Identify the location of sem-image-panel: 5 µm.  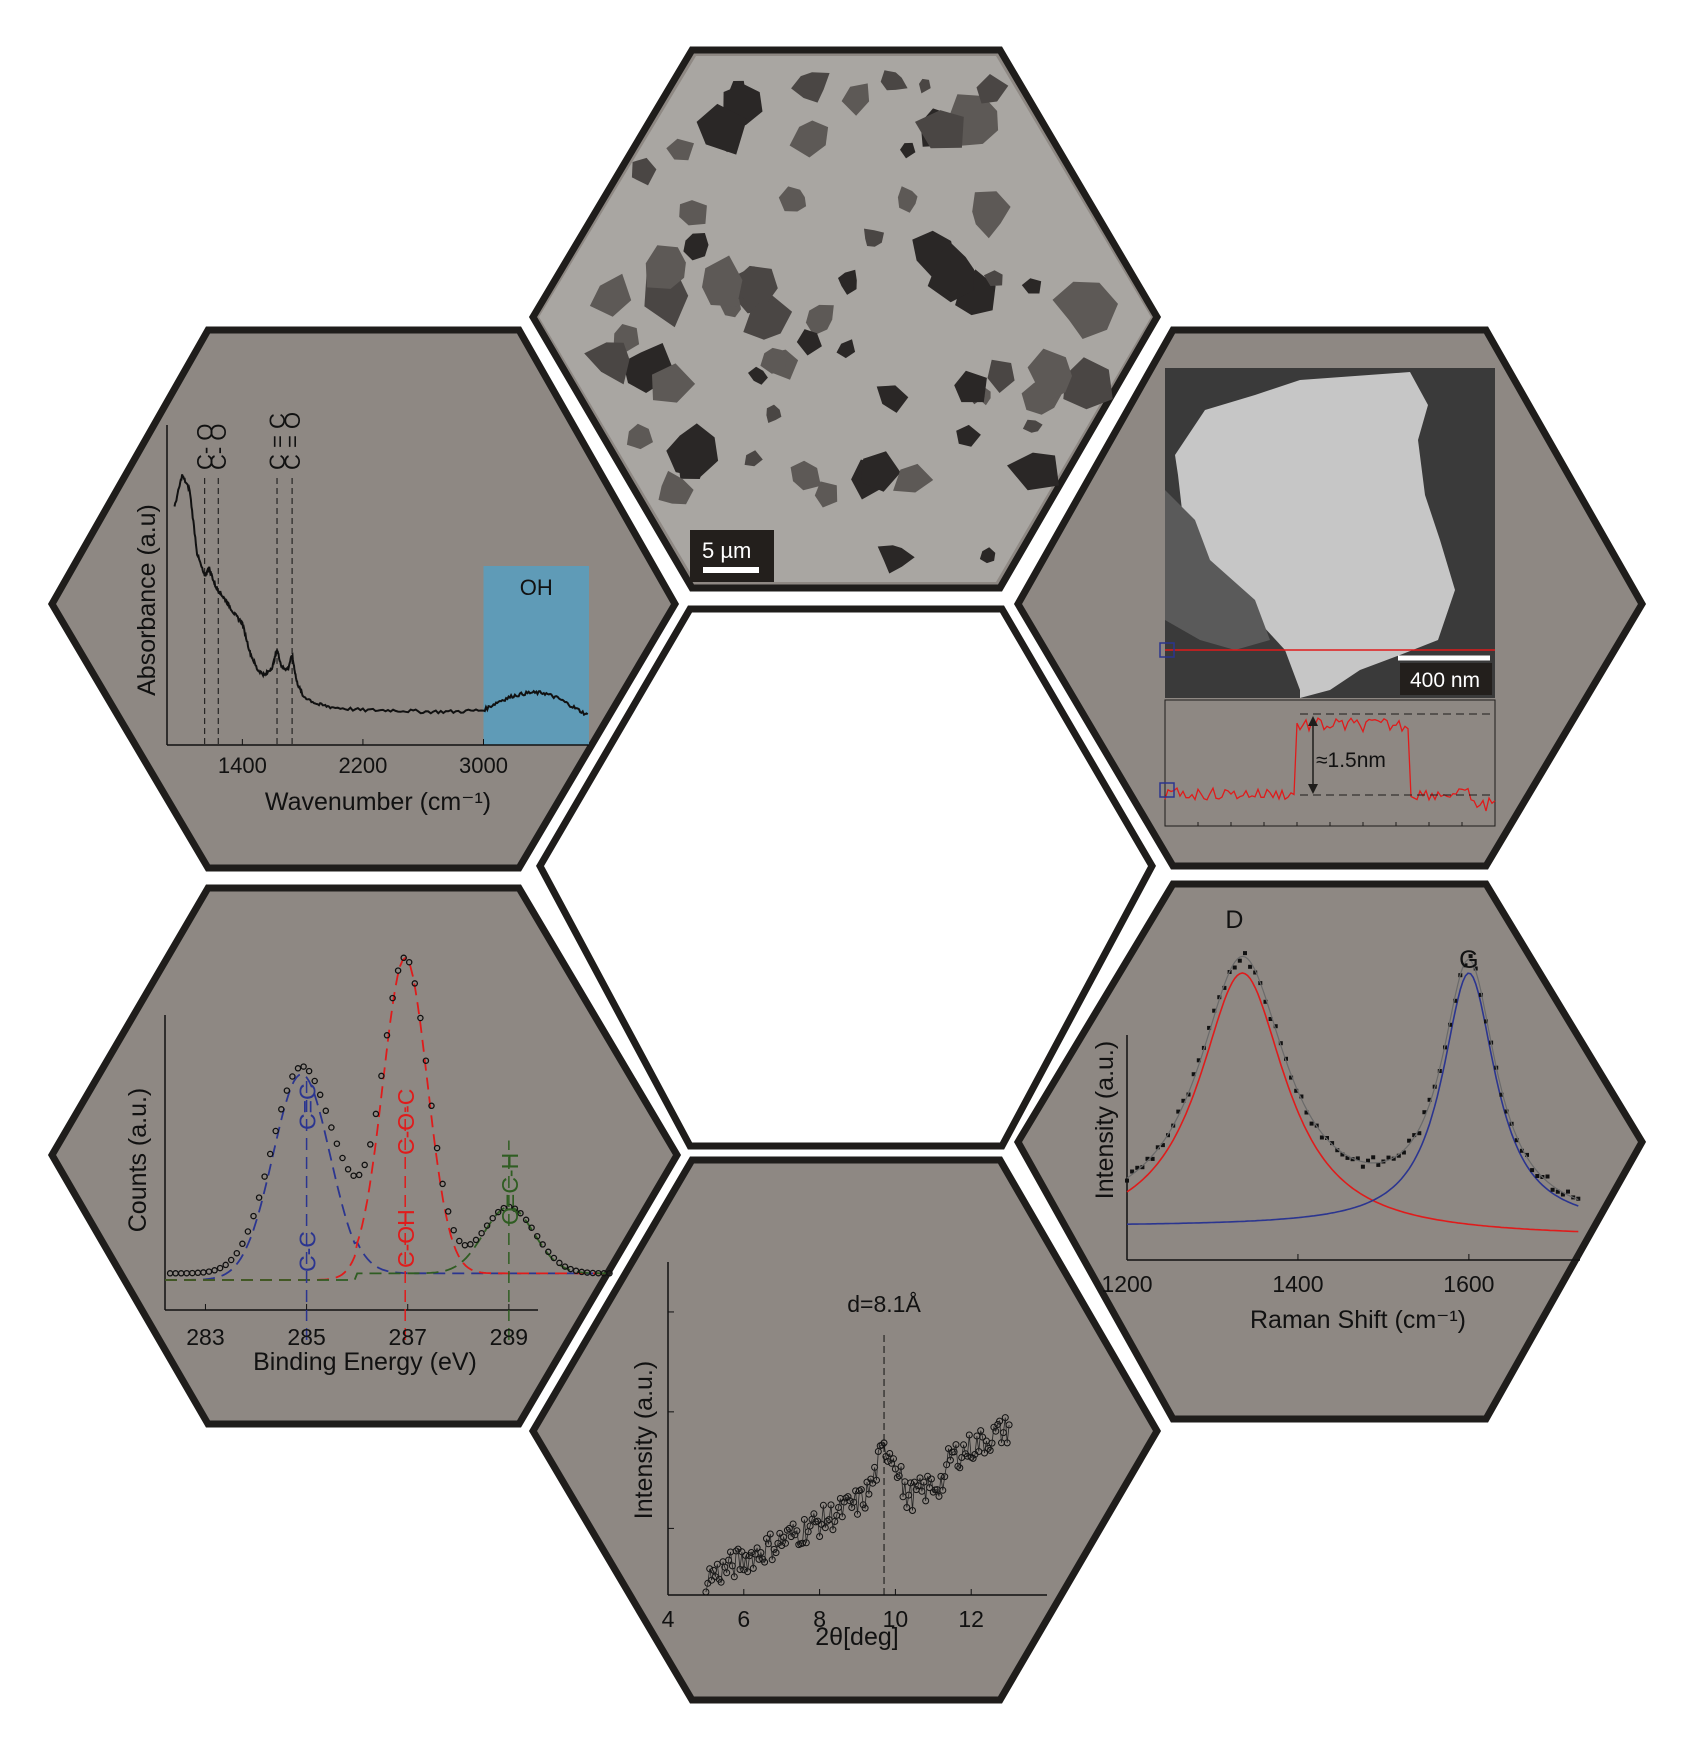
(845, 319).